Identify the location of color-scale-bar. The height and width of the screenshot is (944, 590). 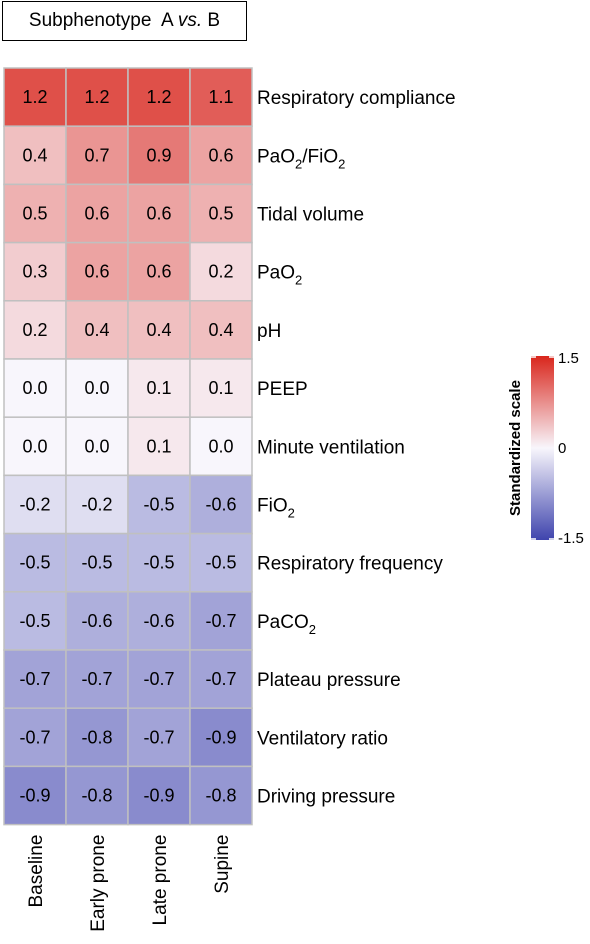
(542, 448).